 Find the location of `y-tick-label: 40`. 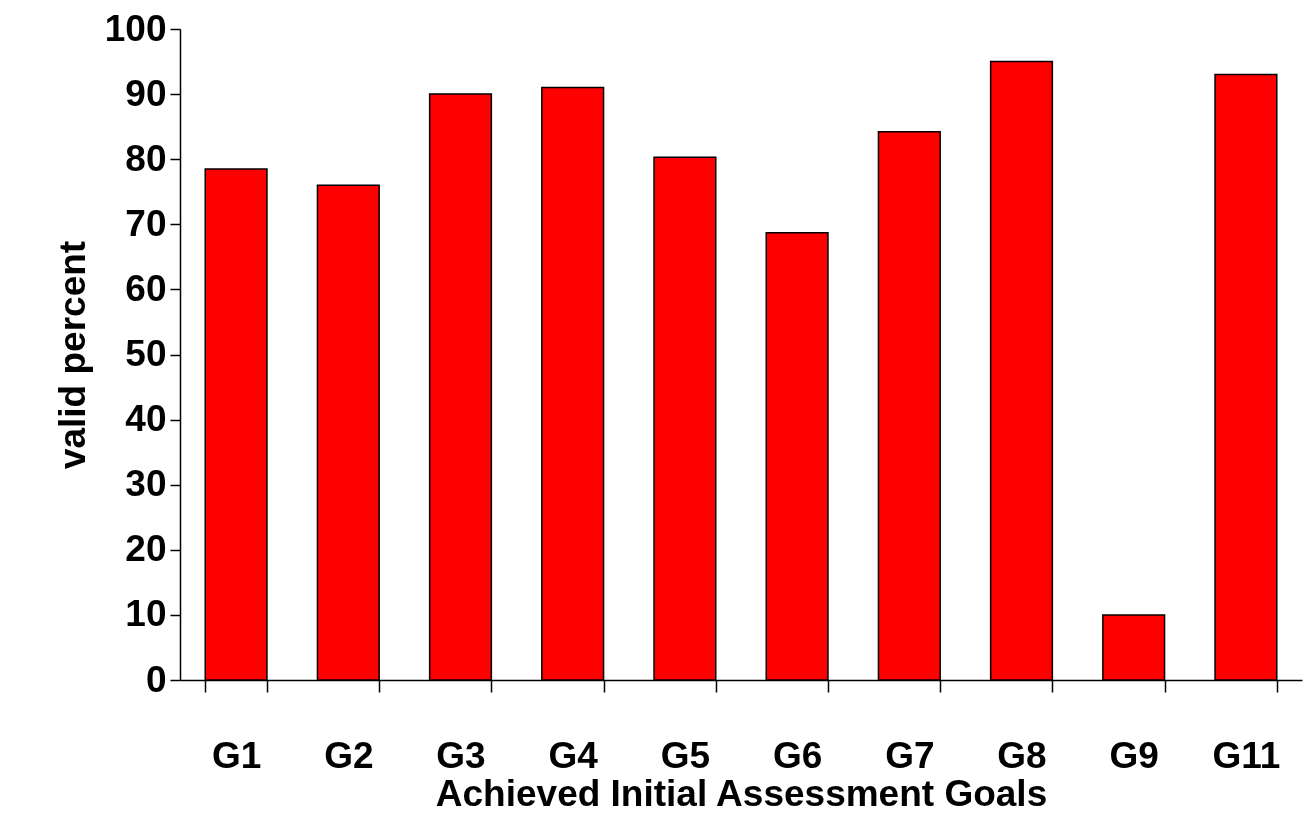

y-tick-label: 40 is located at coordinates (146, 419).